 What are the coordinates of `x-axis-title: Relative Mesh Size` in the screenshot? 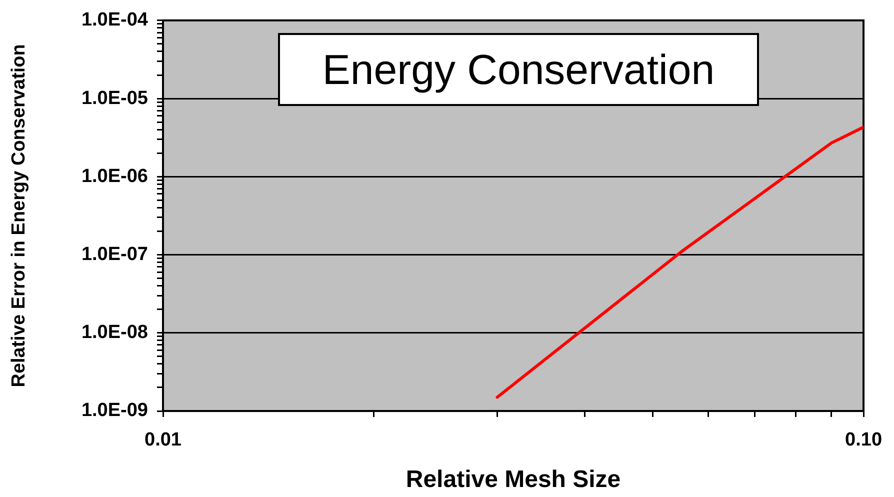 It's located at (513, 480).